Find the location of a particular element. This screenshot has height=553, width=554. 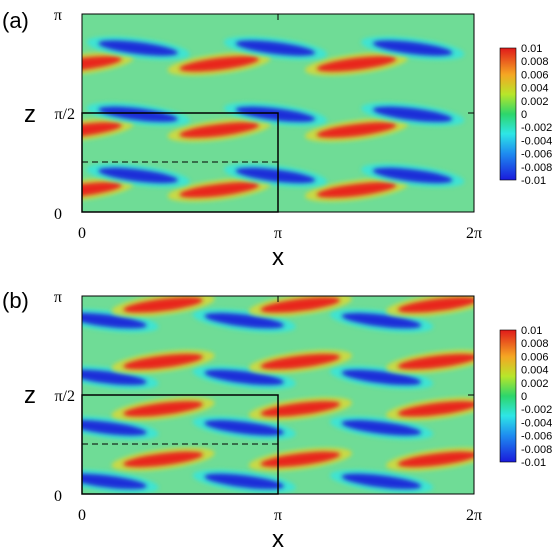

panel-b-colorbar-label: -0.01 is located at coordinates (533, 463).